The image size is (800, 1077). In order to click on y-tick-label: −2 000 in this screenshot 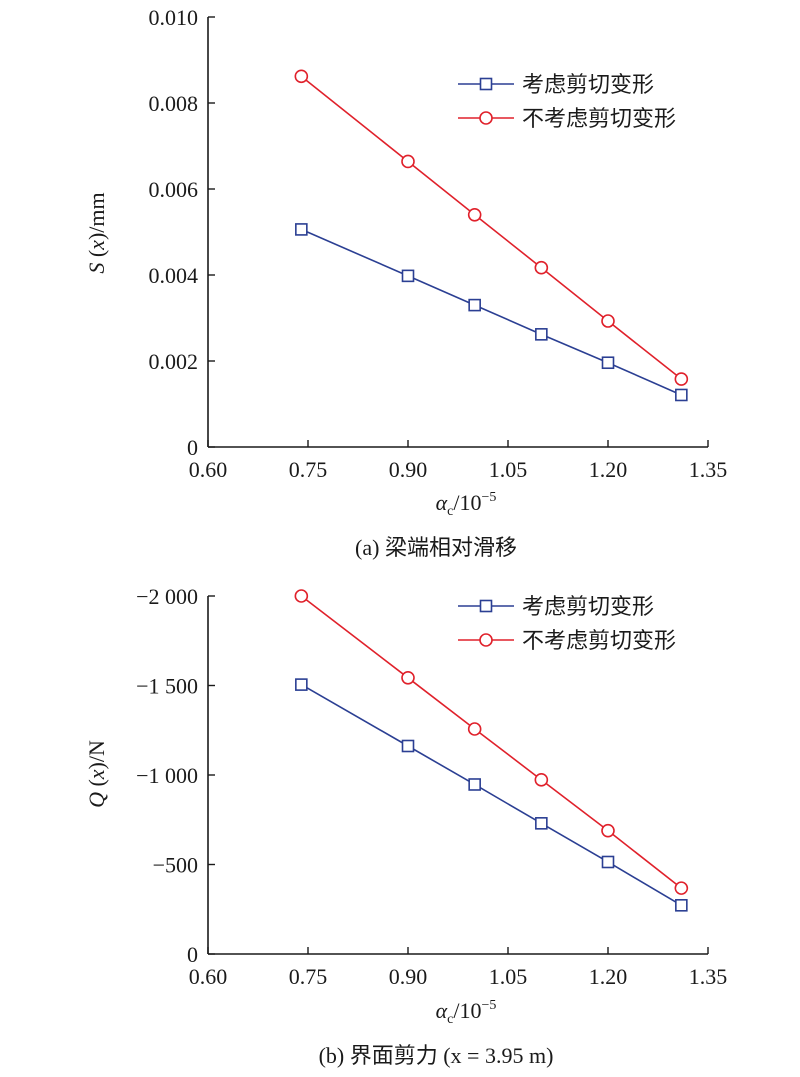, I will do `click(167, 596)`.